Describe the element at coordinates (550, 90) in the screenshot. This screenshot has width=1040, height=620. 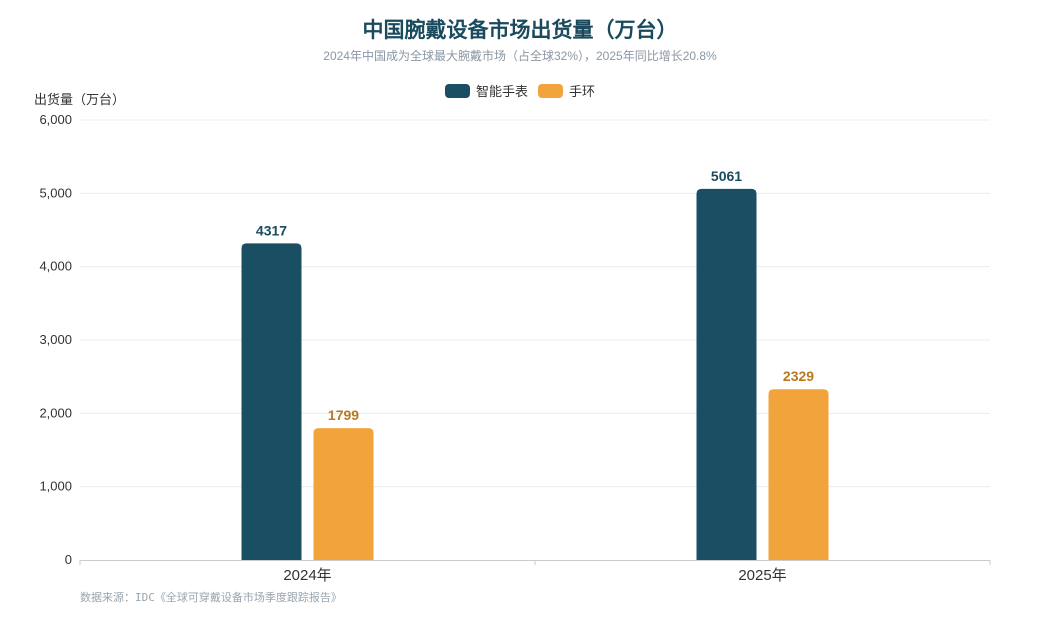
I see `legend-swatch-band` at that location.